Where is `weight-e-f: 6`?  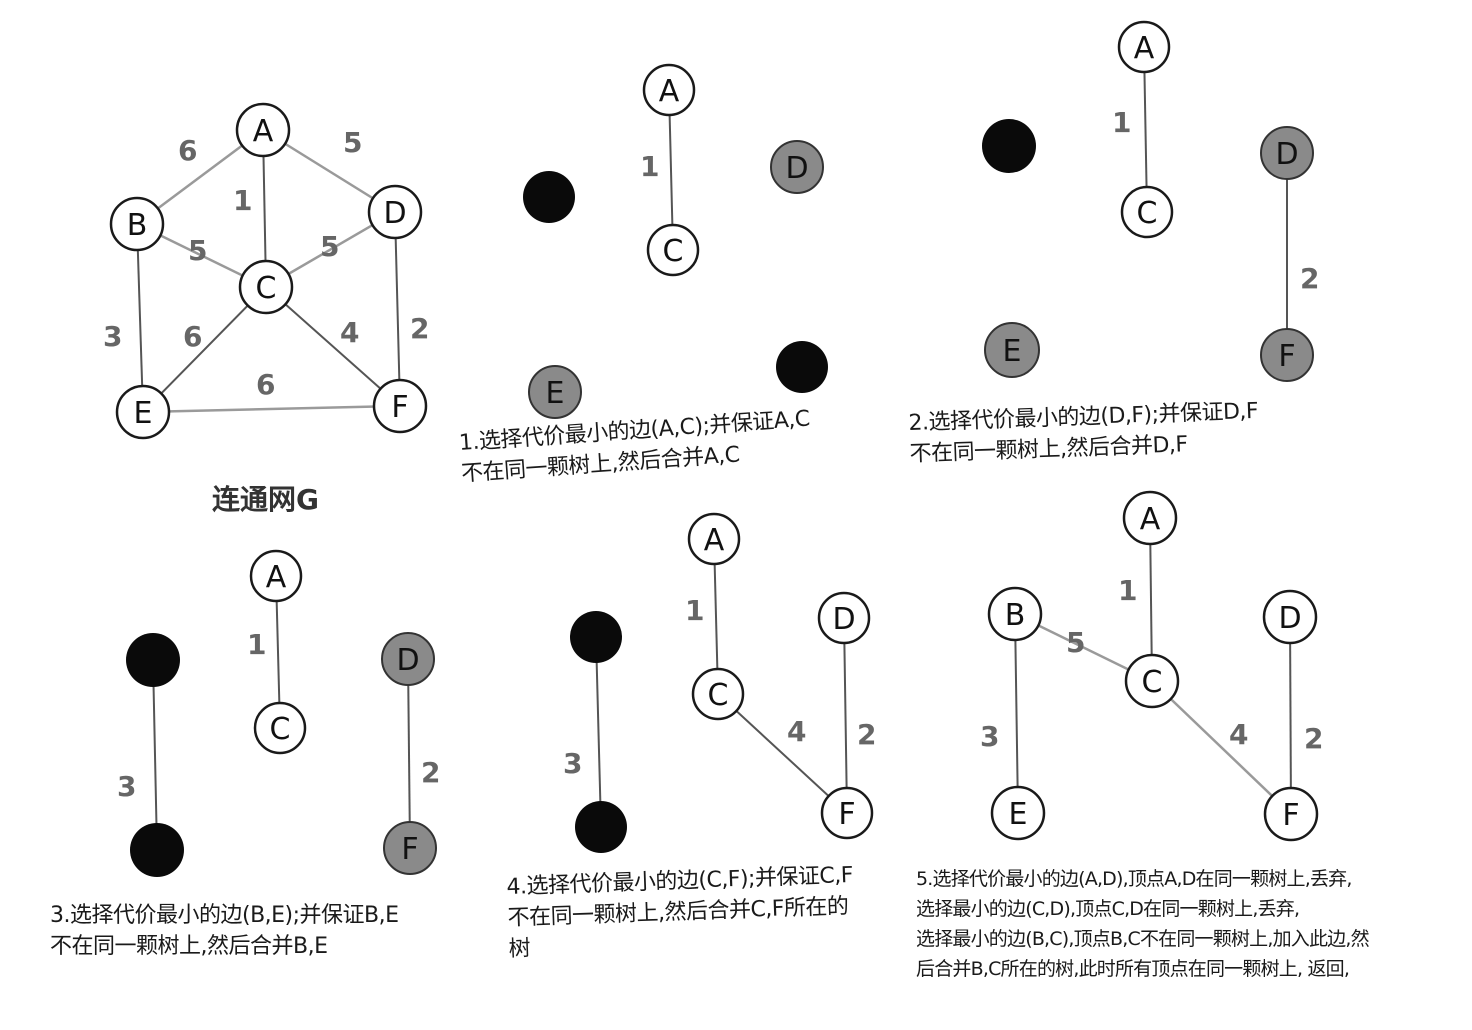
weight-e-f: 6 is located at coordinates (265, 384).